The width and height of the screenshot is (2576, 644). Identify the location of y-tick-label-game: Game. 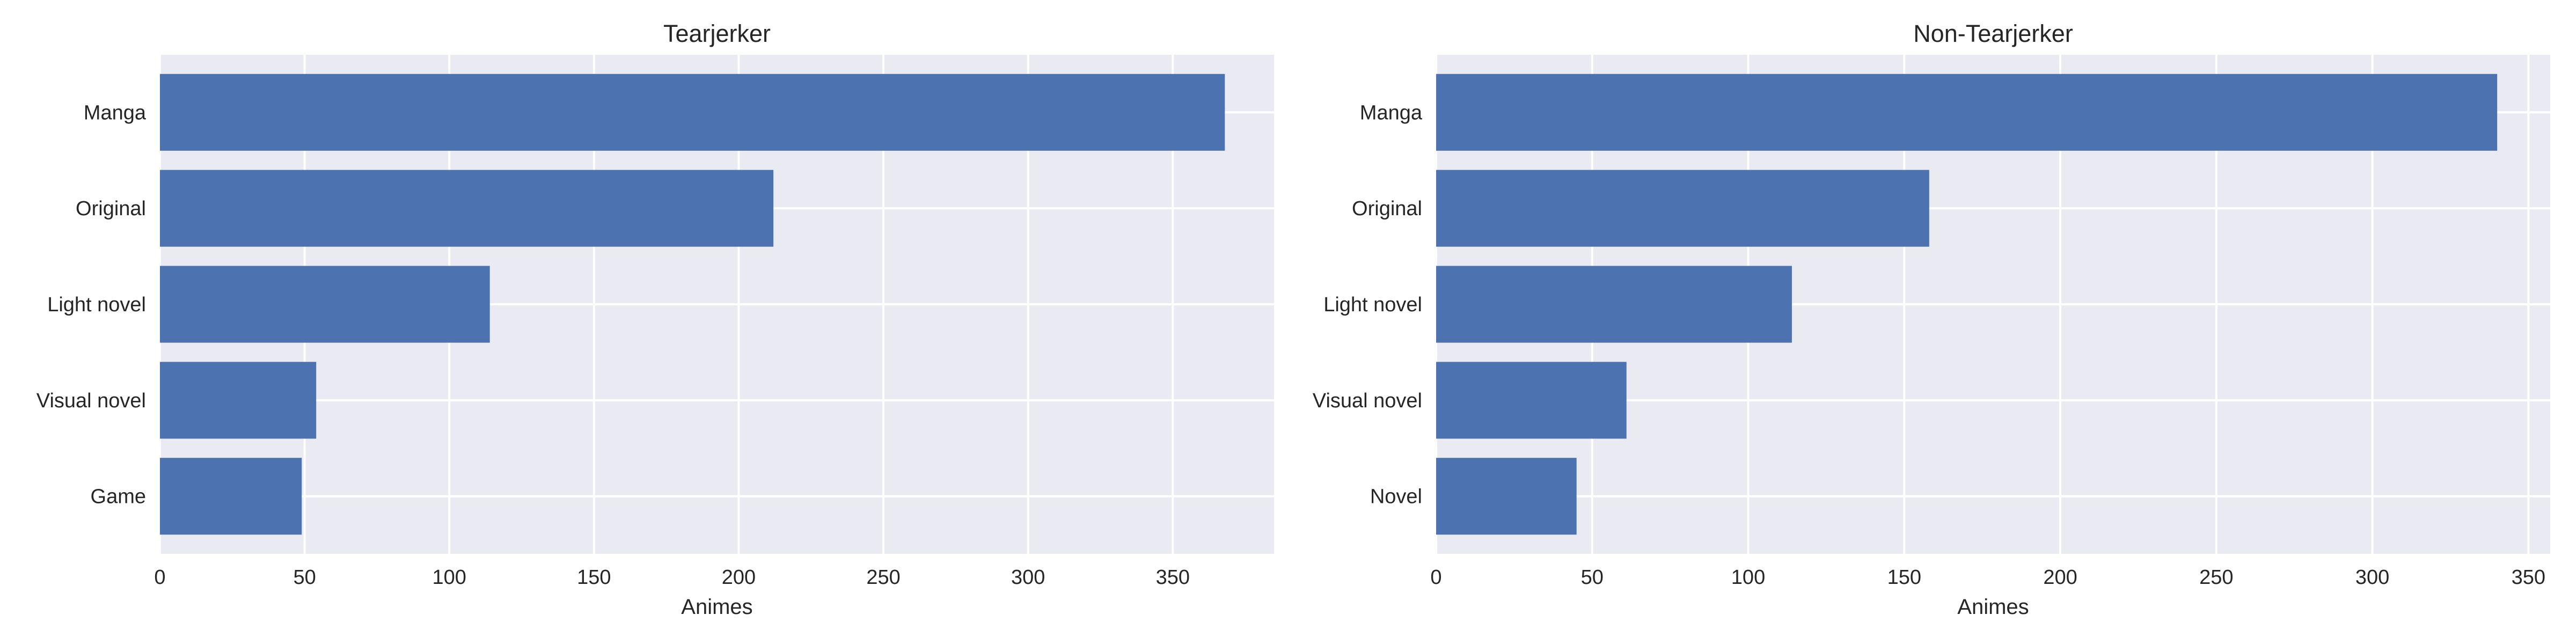
(118, 497).